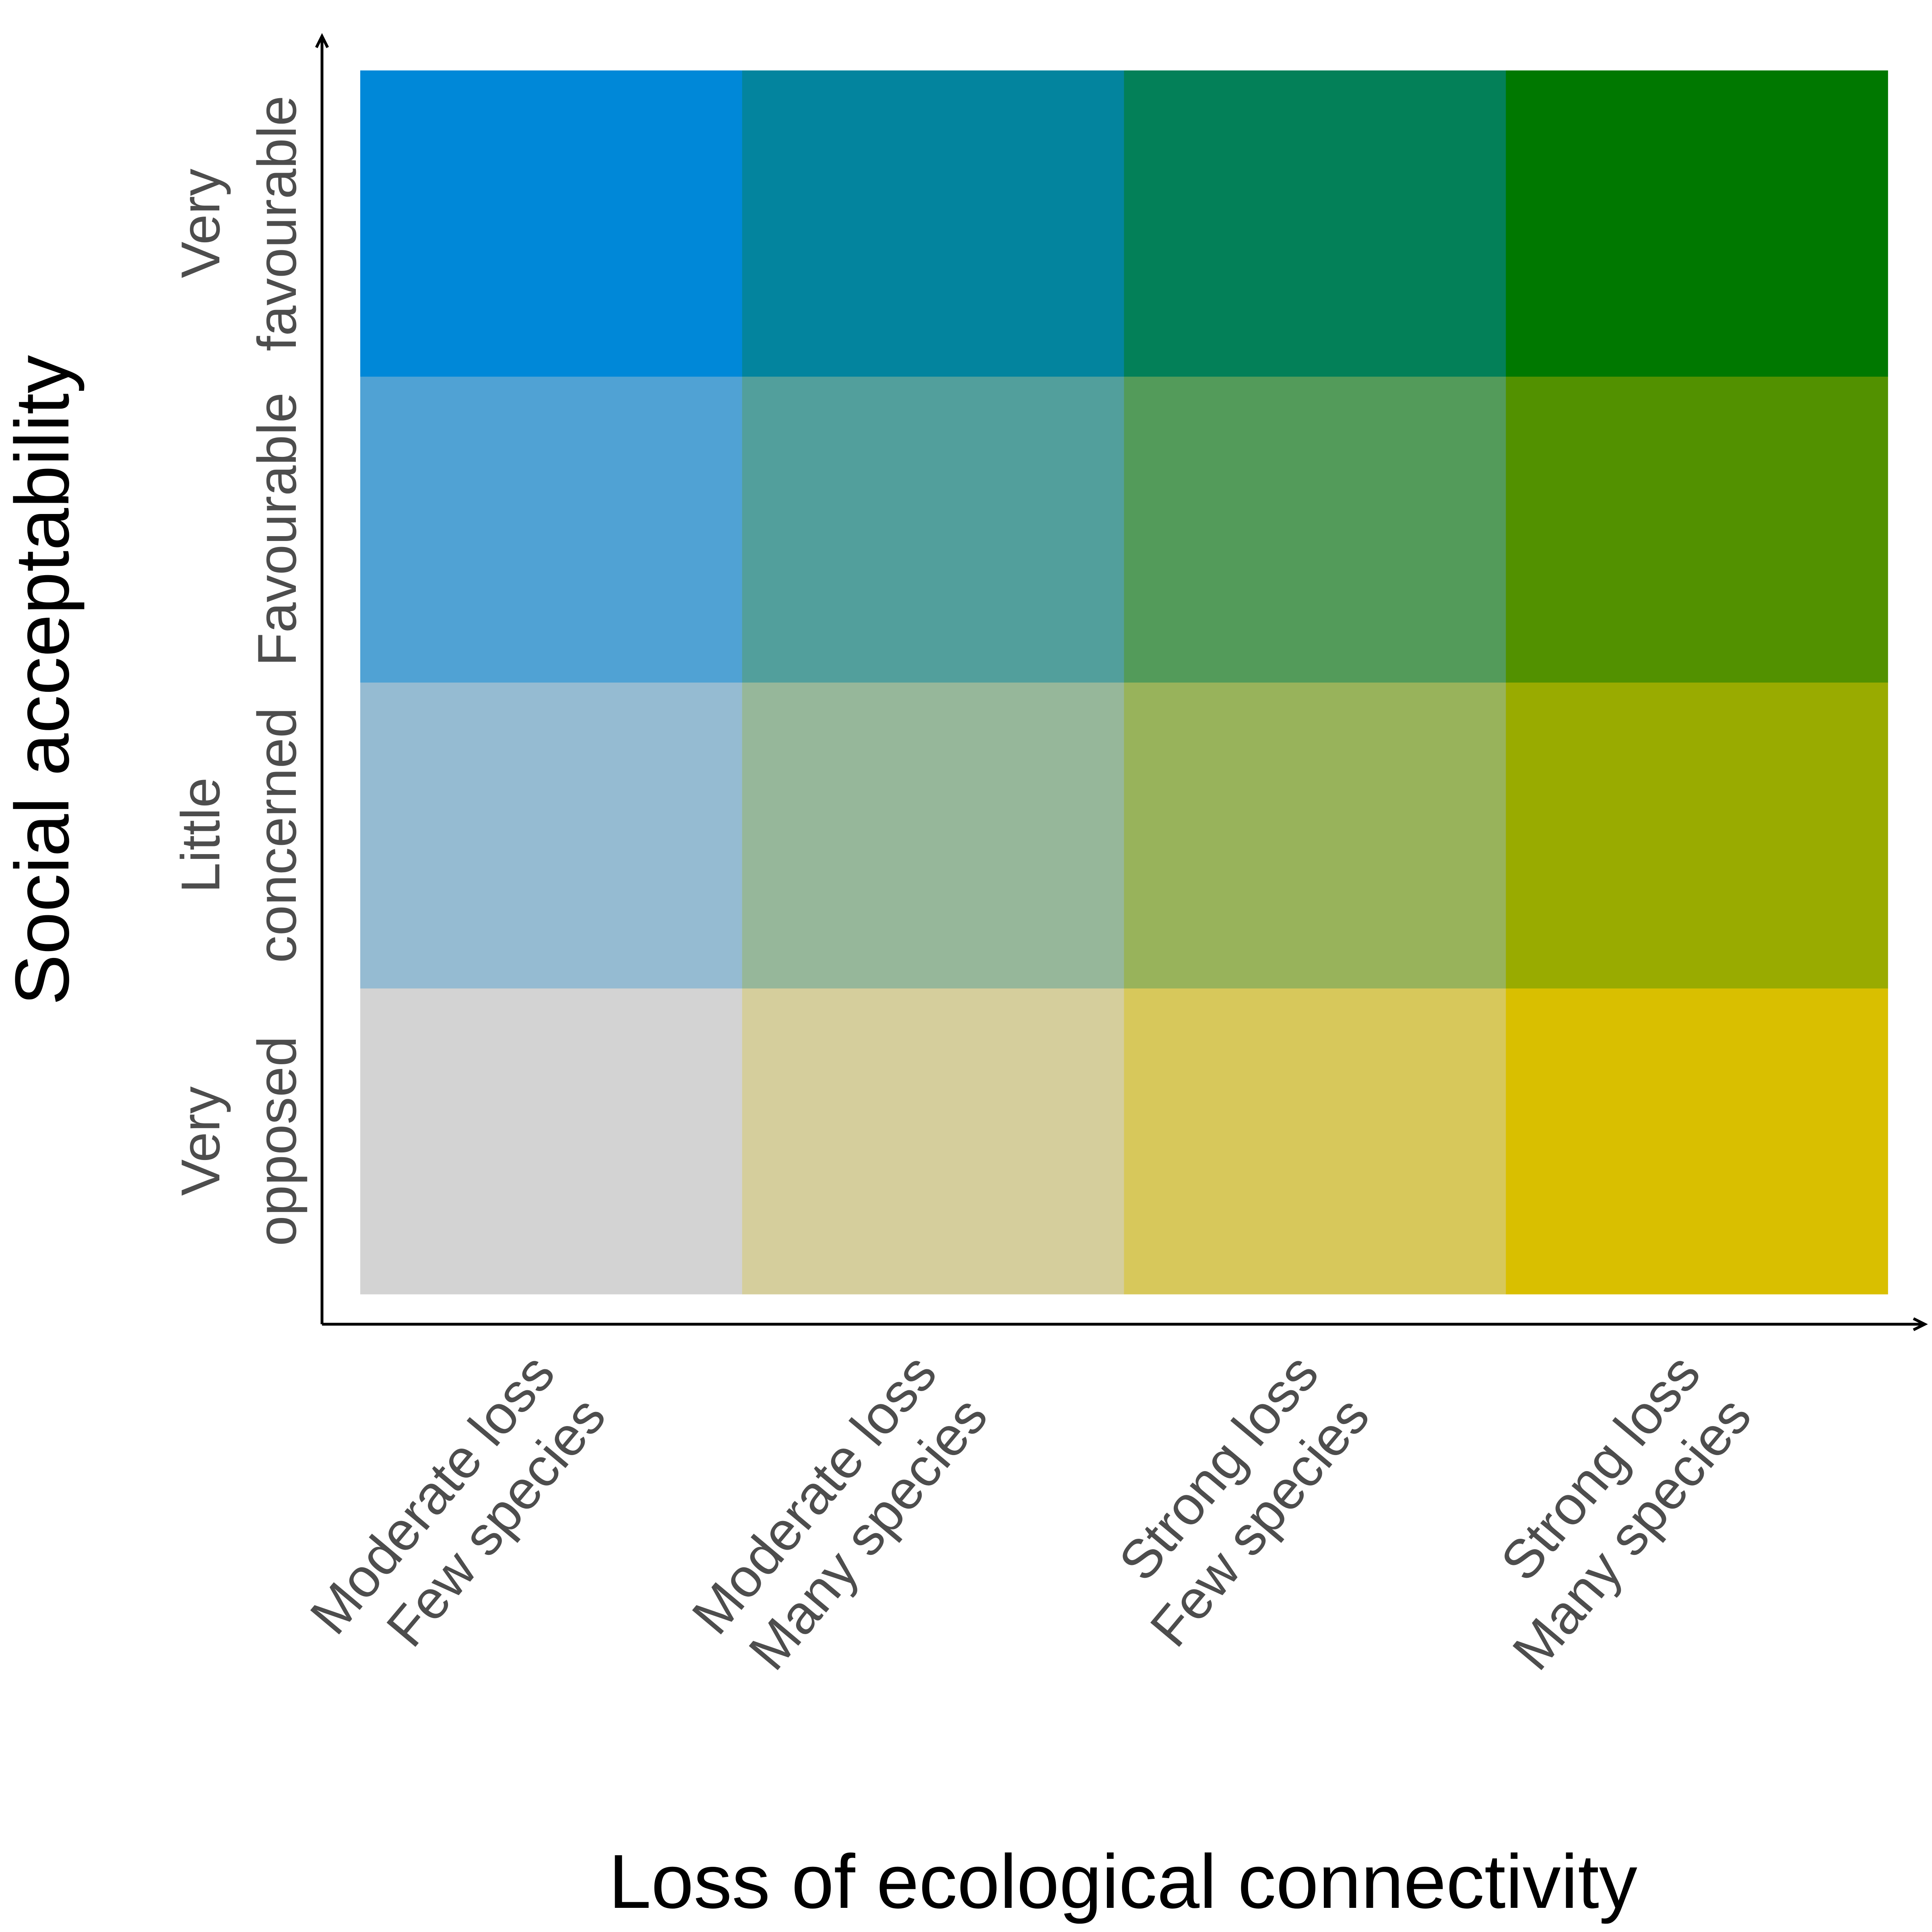 This screenshot has height=1932, width=1932. What do you see at coordinates (277, 529) in the screenshot?
I see `y-tick-label: Favourable` at bounding box center [277, 529].